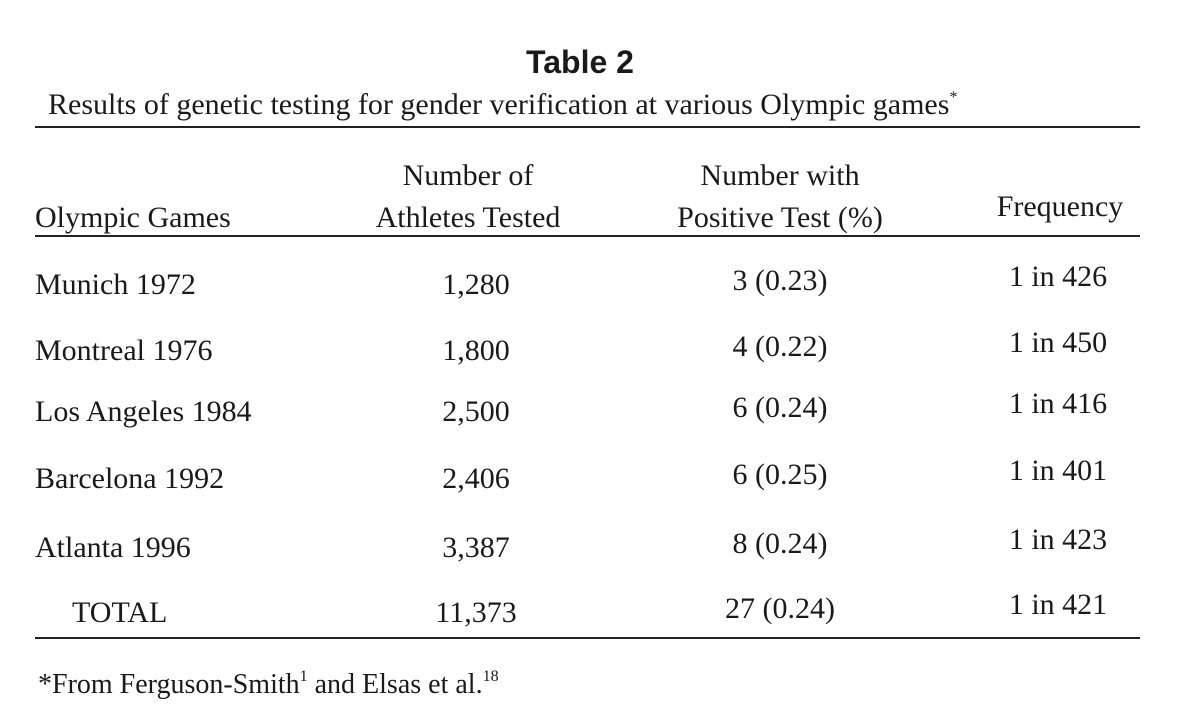 The image size is (1193, 716). Describe the element at coordinates (1058, 470) in the screenshot. I see `table-cell: 1 in 401` at that location.